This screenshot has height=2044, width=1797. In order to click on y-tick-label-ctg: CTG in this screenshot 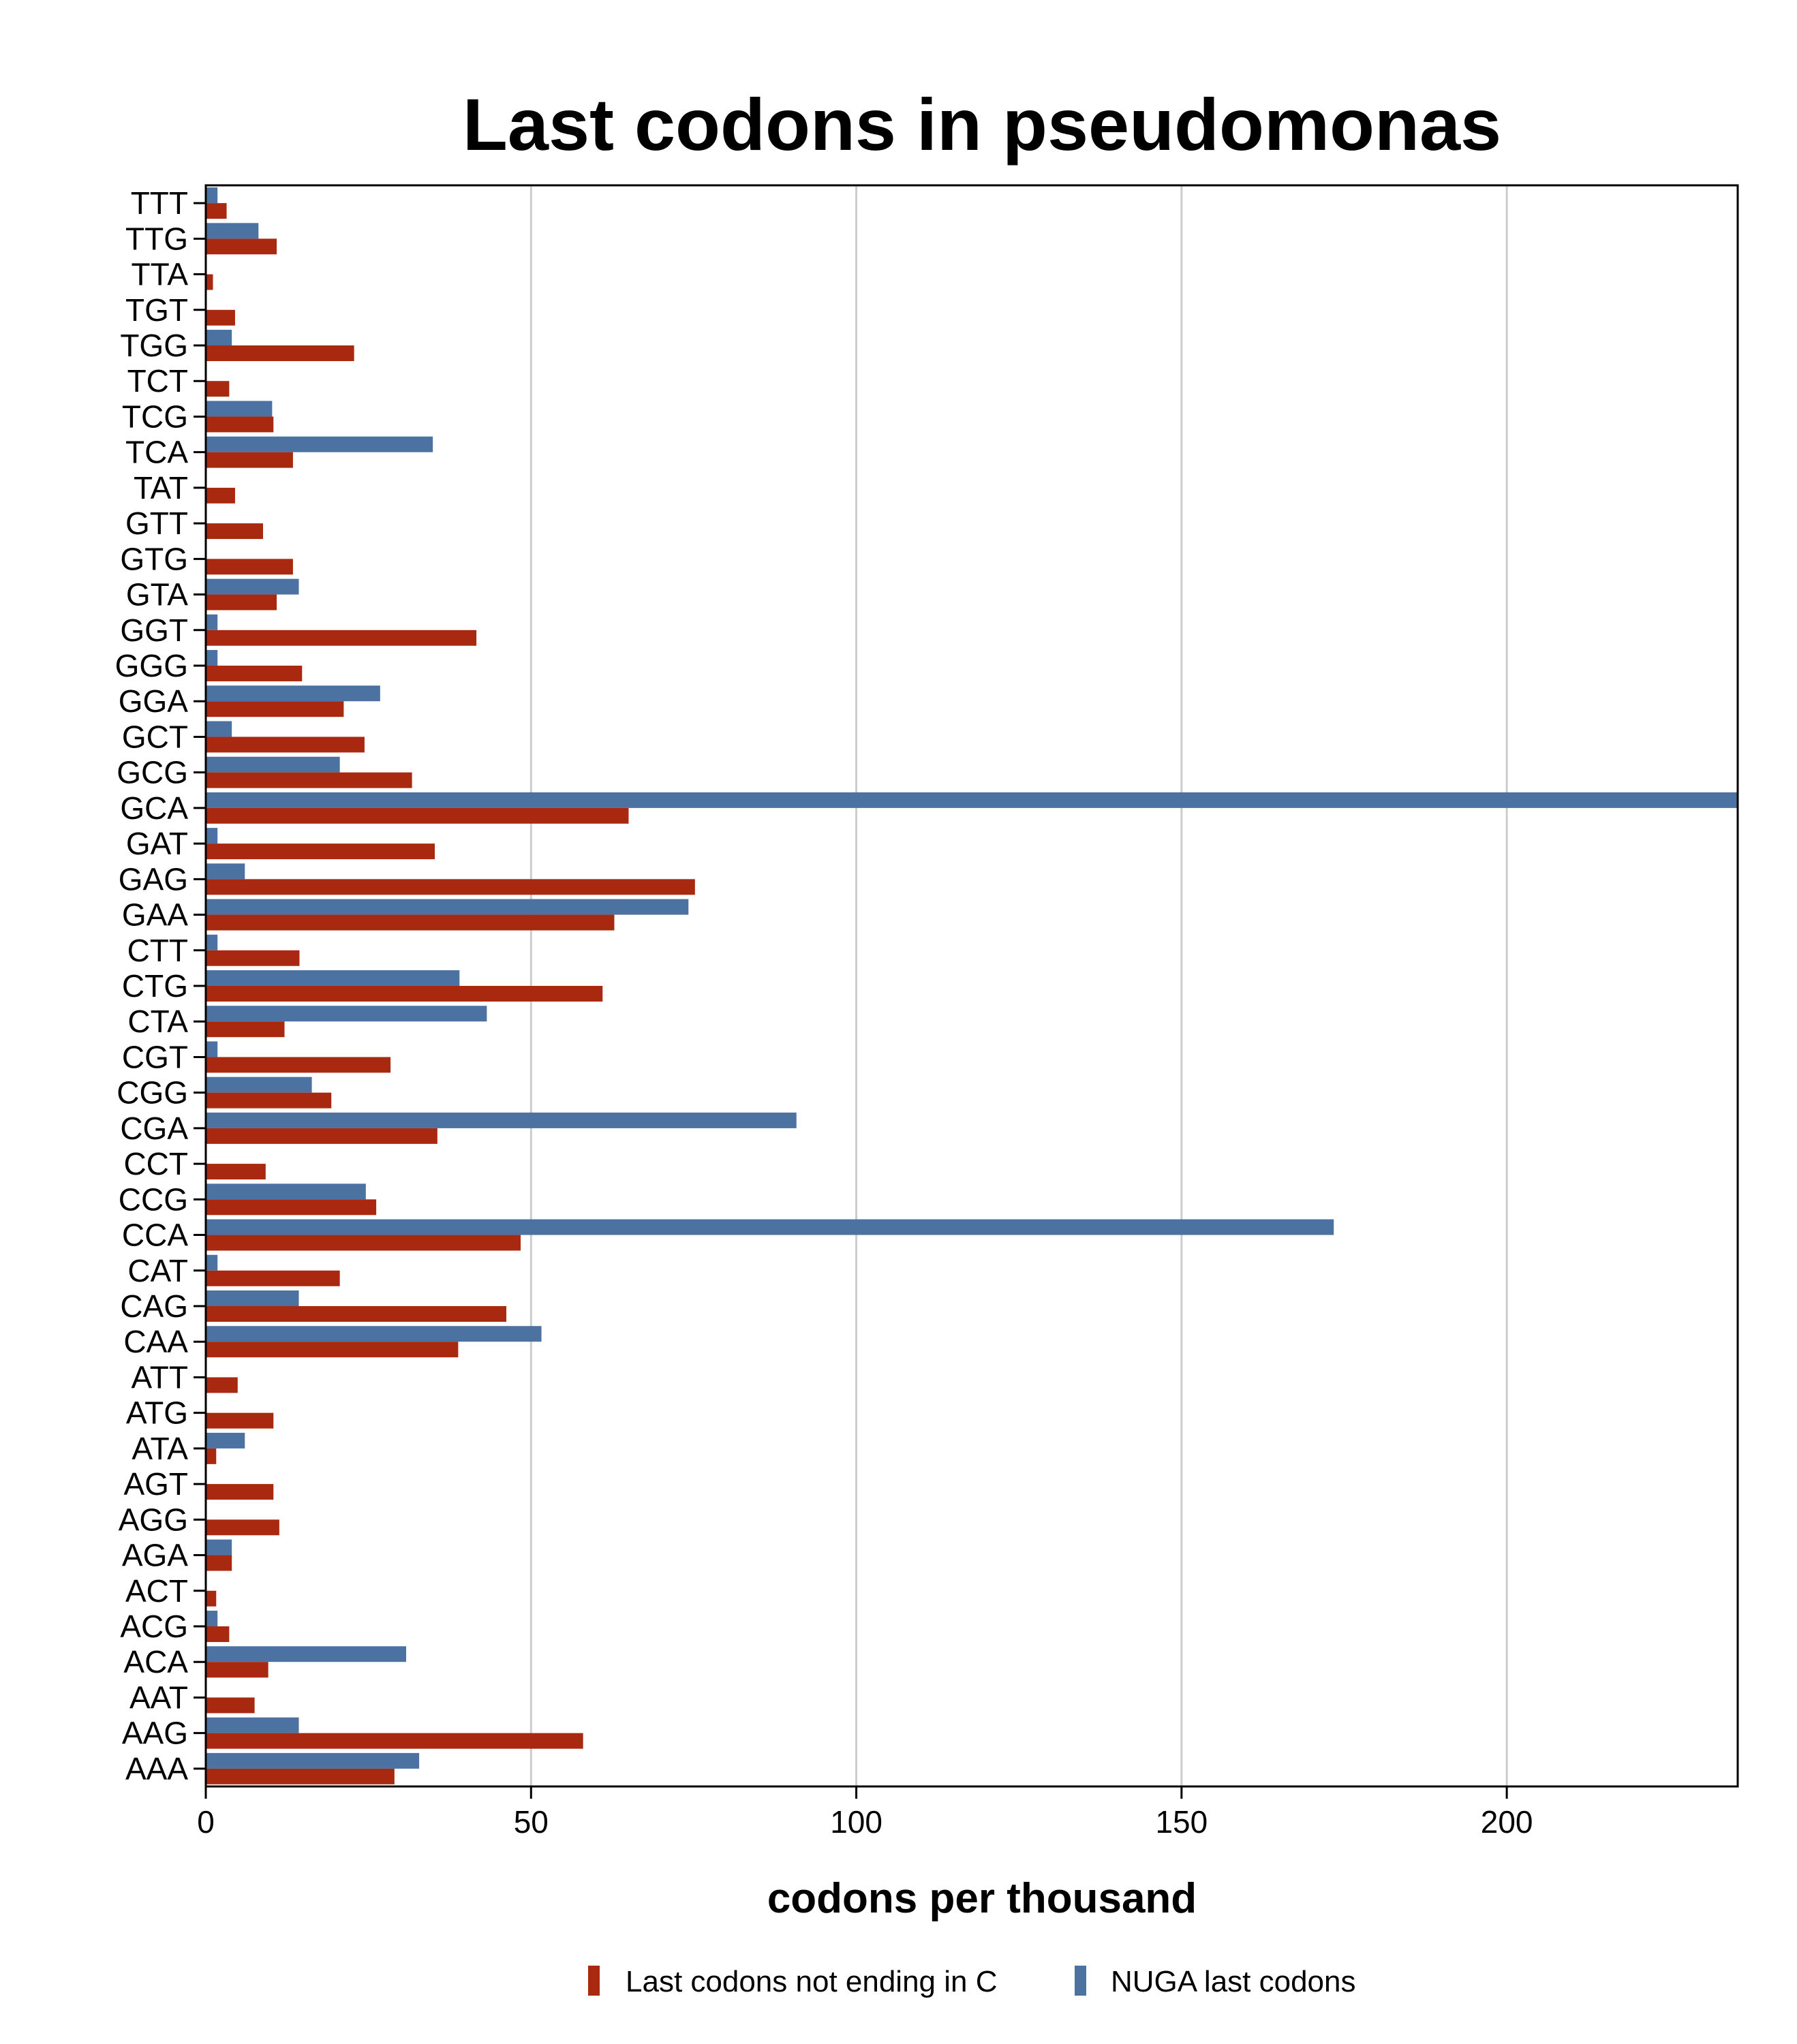, I will do `click(155, 986)`.